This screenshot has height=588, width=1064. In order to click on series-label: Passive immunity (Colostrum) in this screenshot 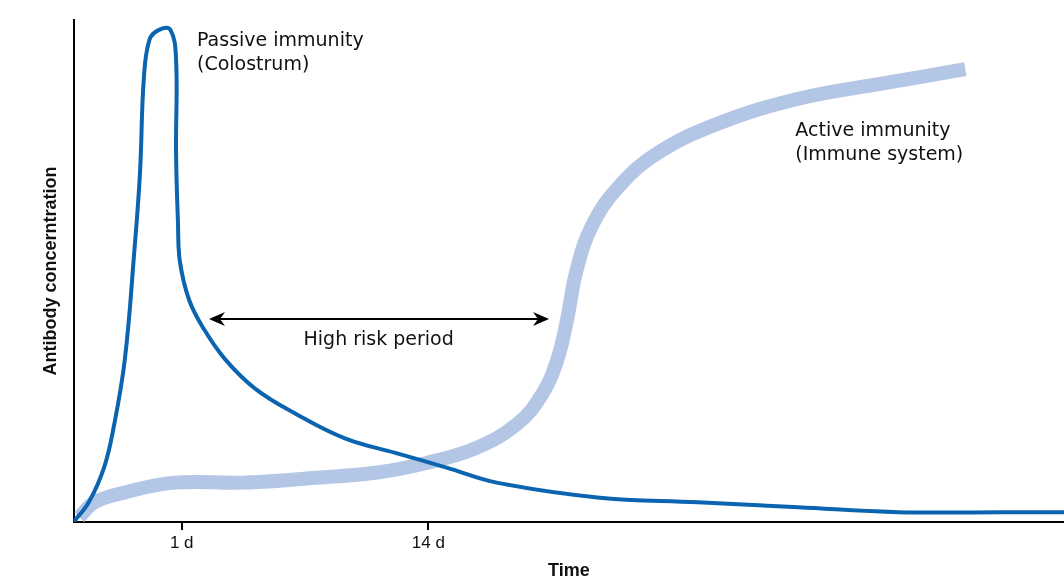, I will do `click(280, 51)`.